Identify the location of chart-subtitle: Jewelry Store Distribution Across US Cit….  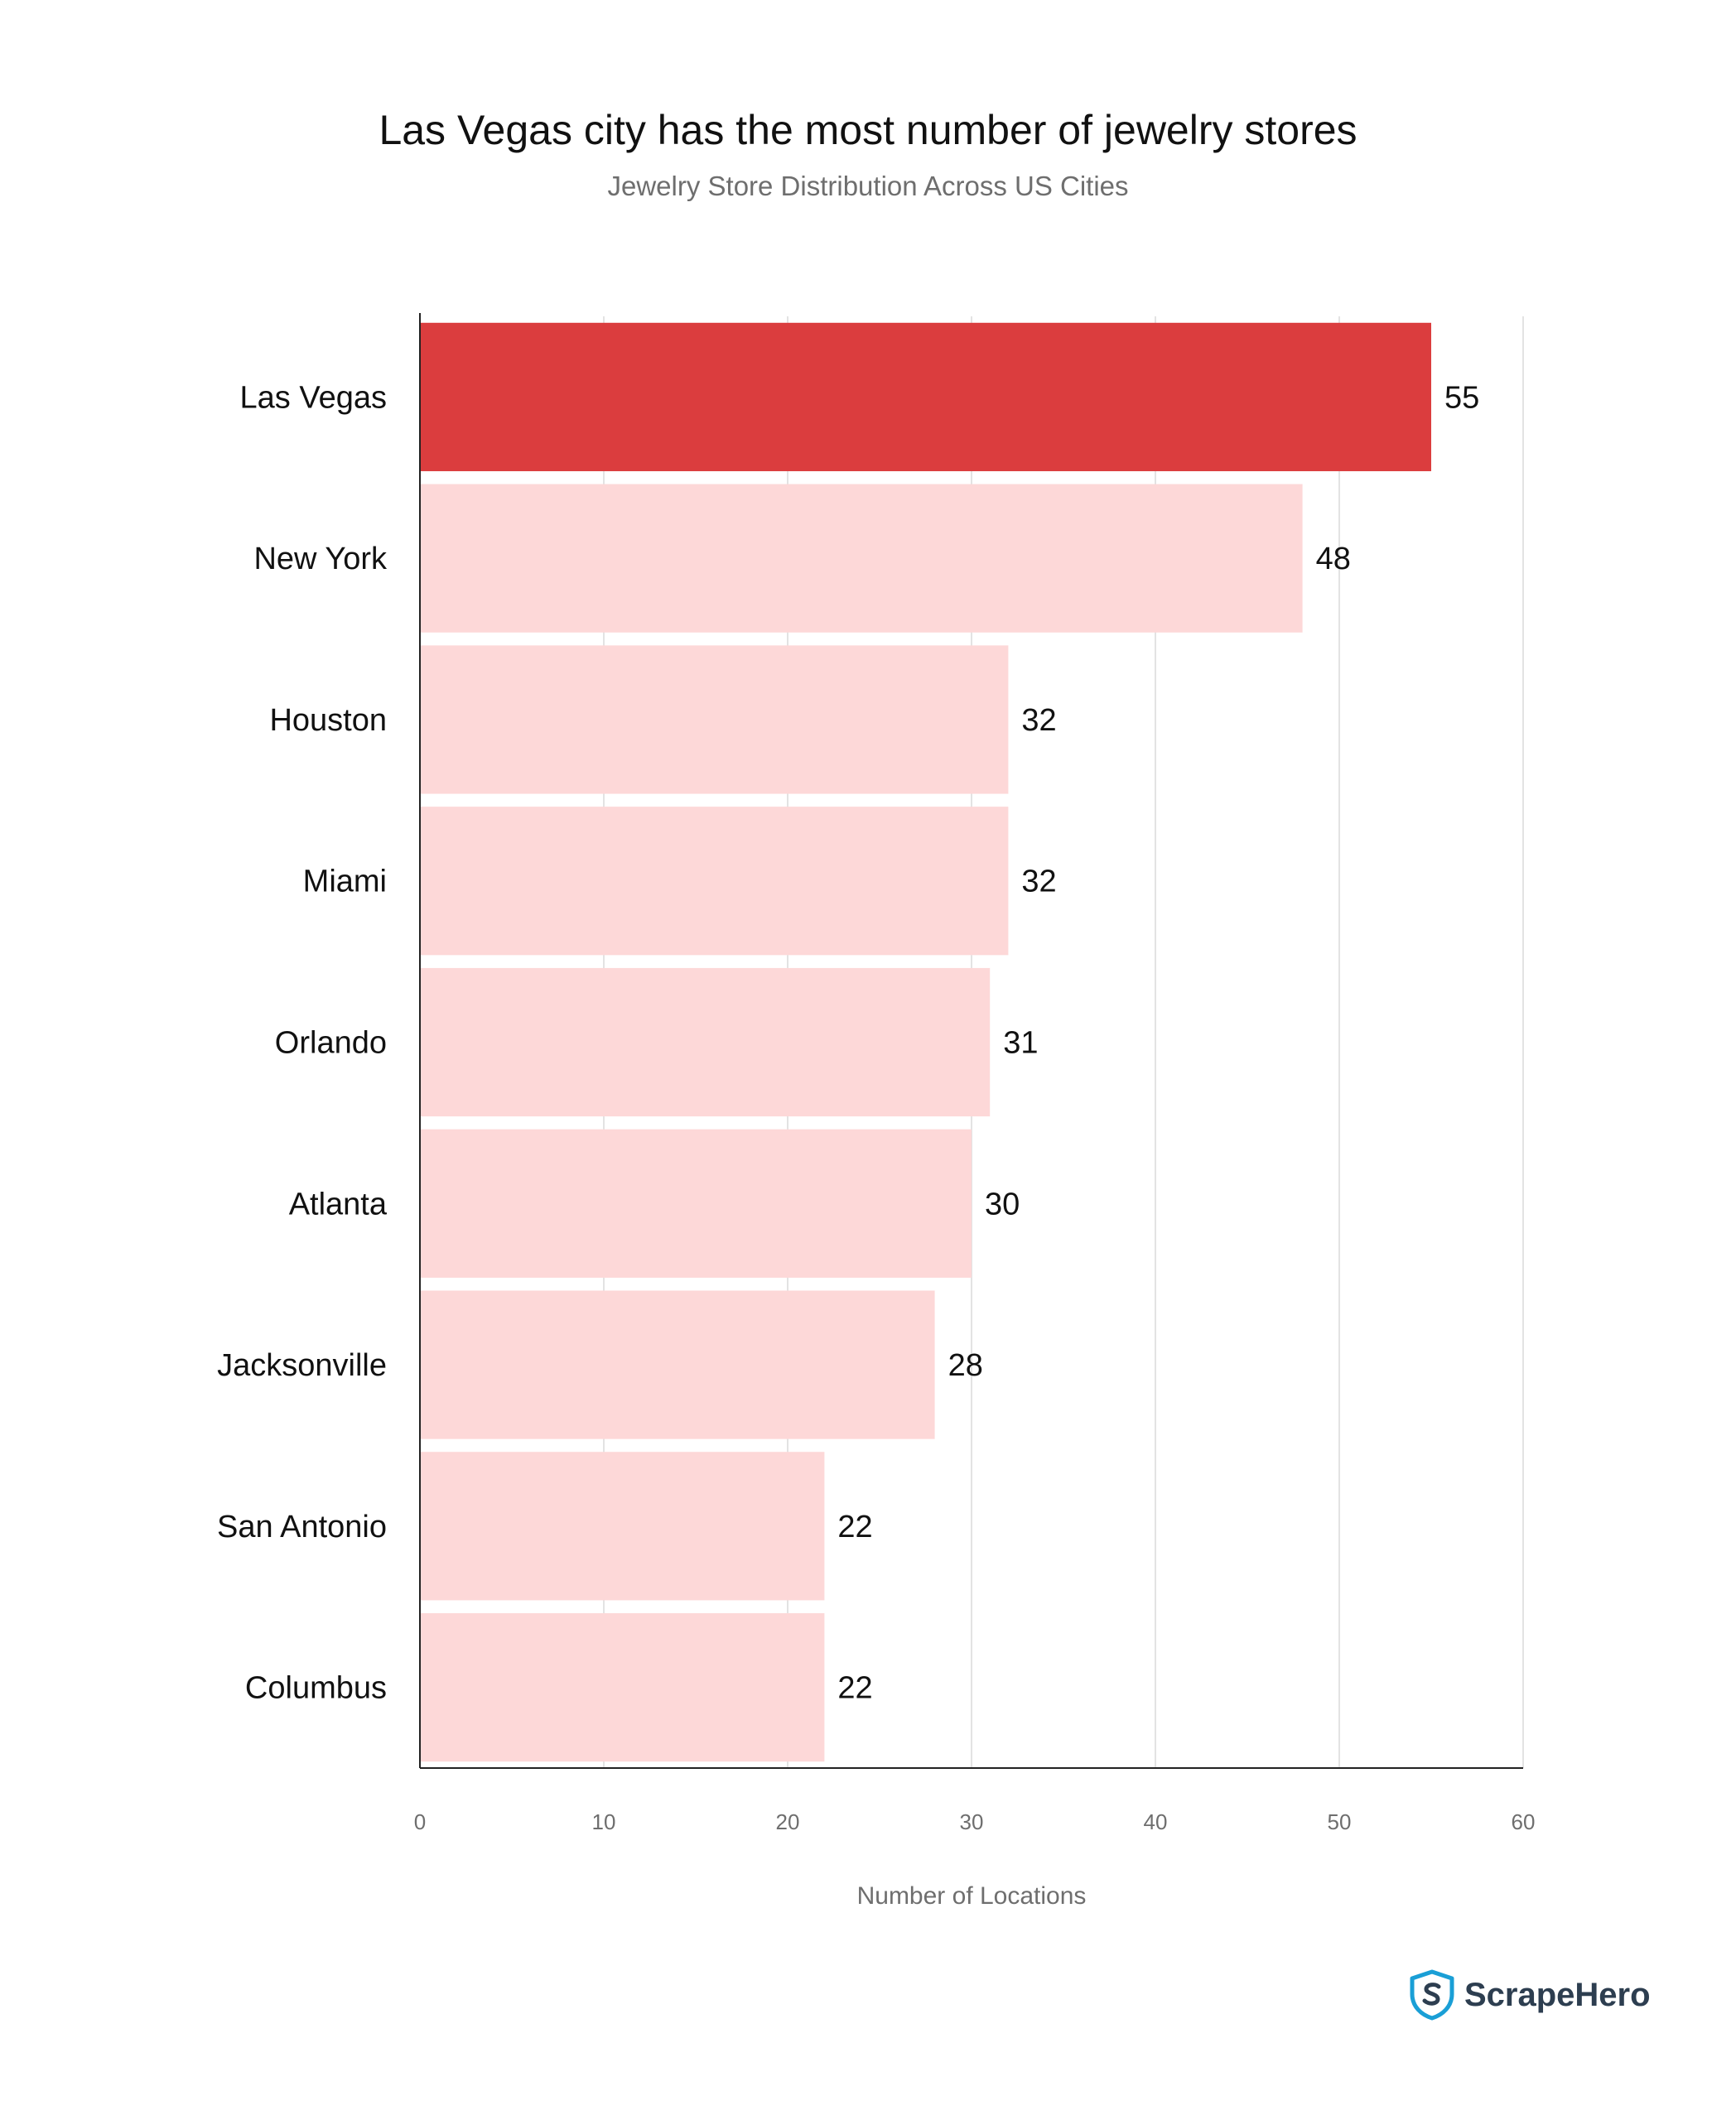
(868, 186).